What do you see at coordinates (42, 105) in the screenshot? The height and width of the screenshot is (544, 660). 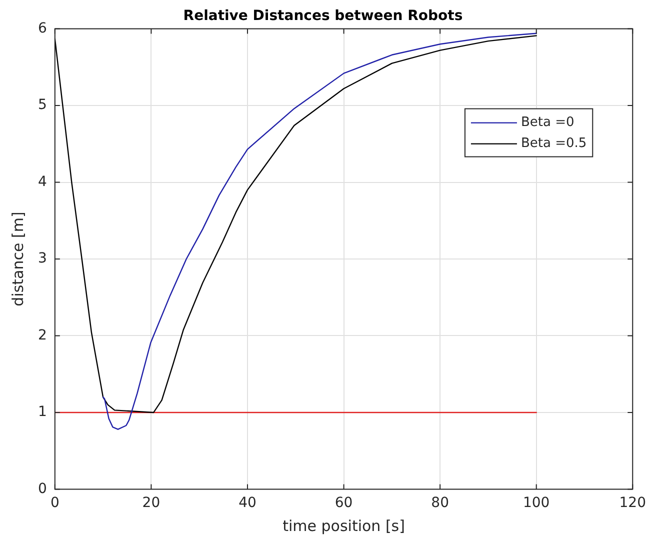 I see `y-tick-label: 5` at bounding box center [42, 105].